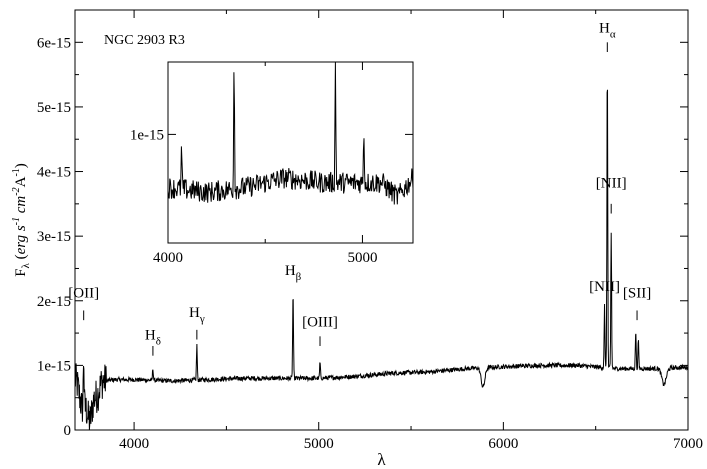 This screenshot has width=707, height=469. What do you see at coordinates (26, 265) in the screenshot?
I see `y-label-lambda-subscript: λ` at bounding box center [26, 265].